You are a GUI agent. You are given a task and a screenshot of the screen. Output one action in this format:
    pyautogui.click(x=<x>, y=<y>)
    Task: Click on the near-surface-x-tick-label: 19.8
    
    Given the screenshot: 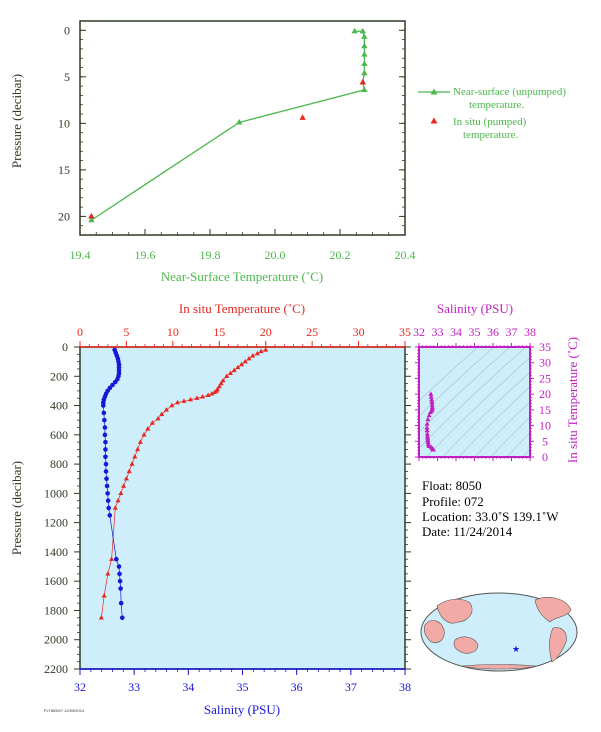 What is the action you would take?
    pyautogui.click(x=210, y=255)
    